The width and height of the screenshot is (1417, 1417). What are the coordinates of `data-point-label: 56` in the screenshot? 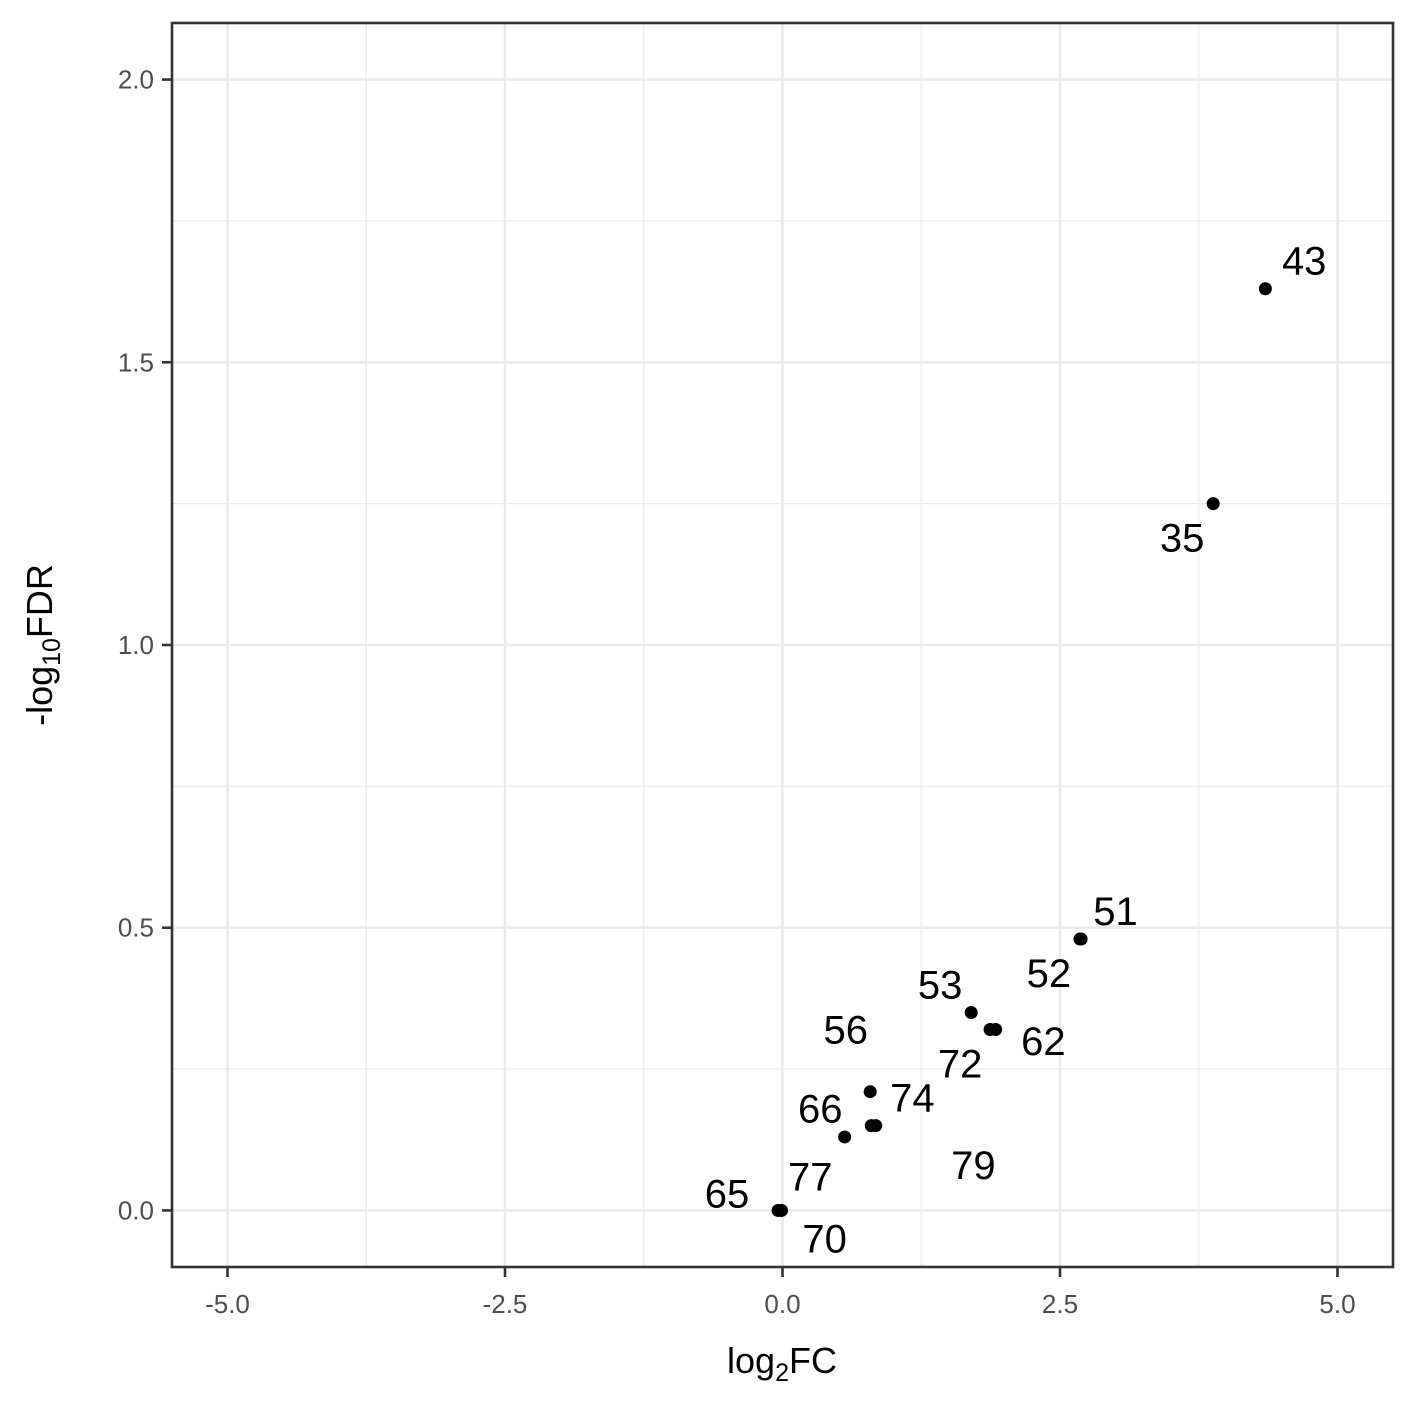 It's located at (846, 1031).